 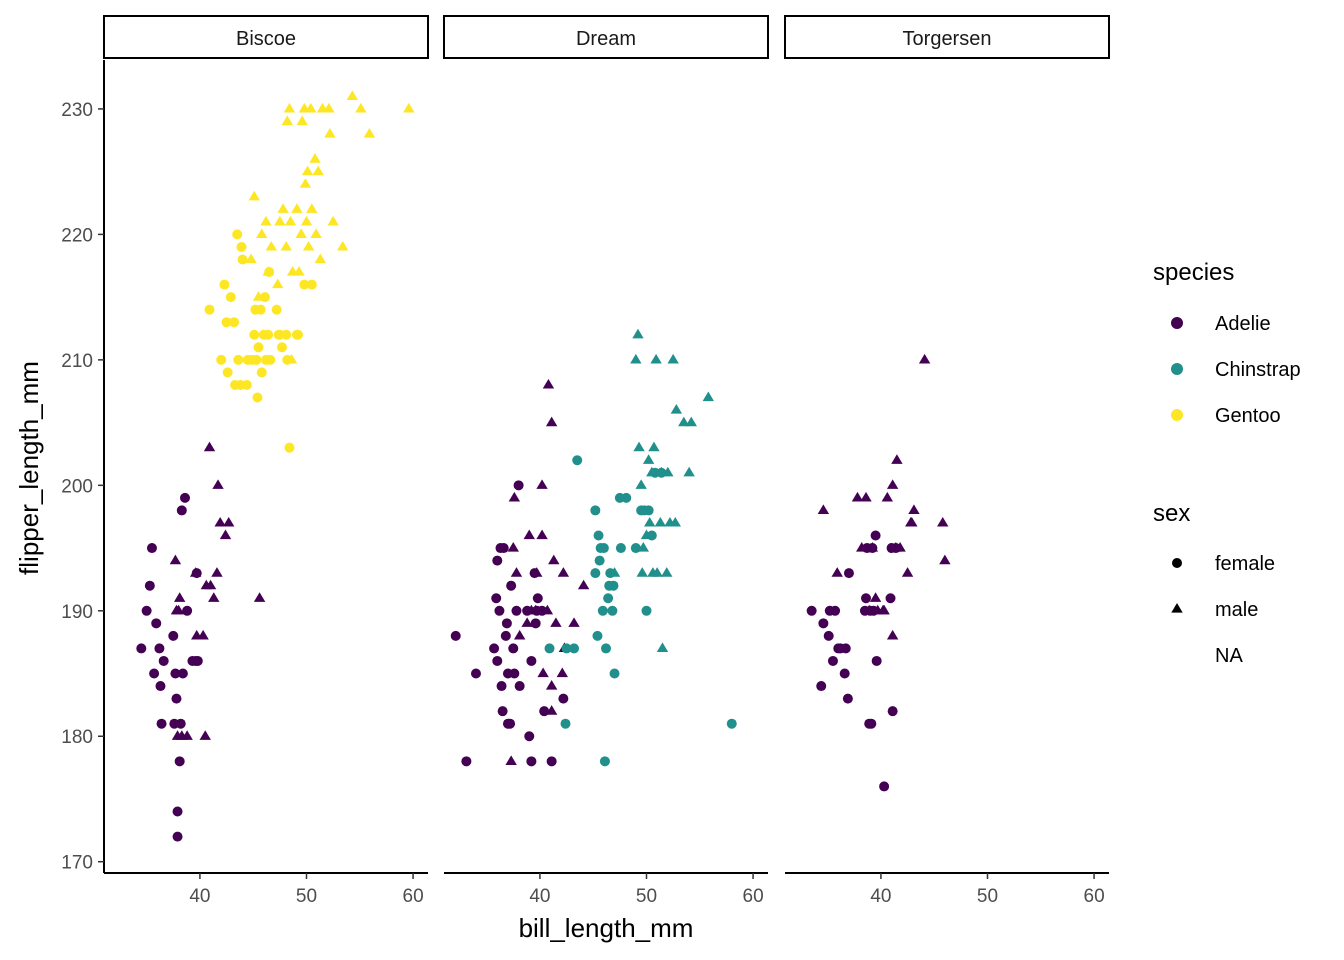 What do you see at coordinates (1177, 415) in the screenshot?
I see `legend-key-gentoo` at bounding box center [1177, 415].